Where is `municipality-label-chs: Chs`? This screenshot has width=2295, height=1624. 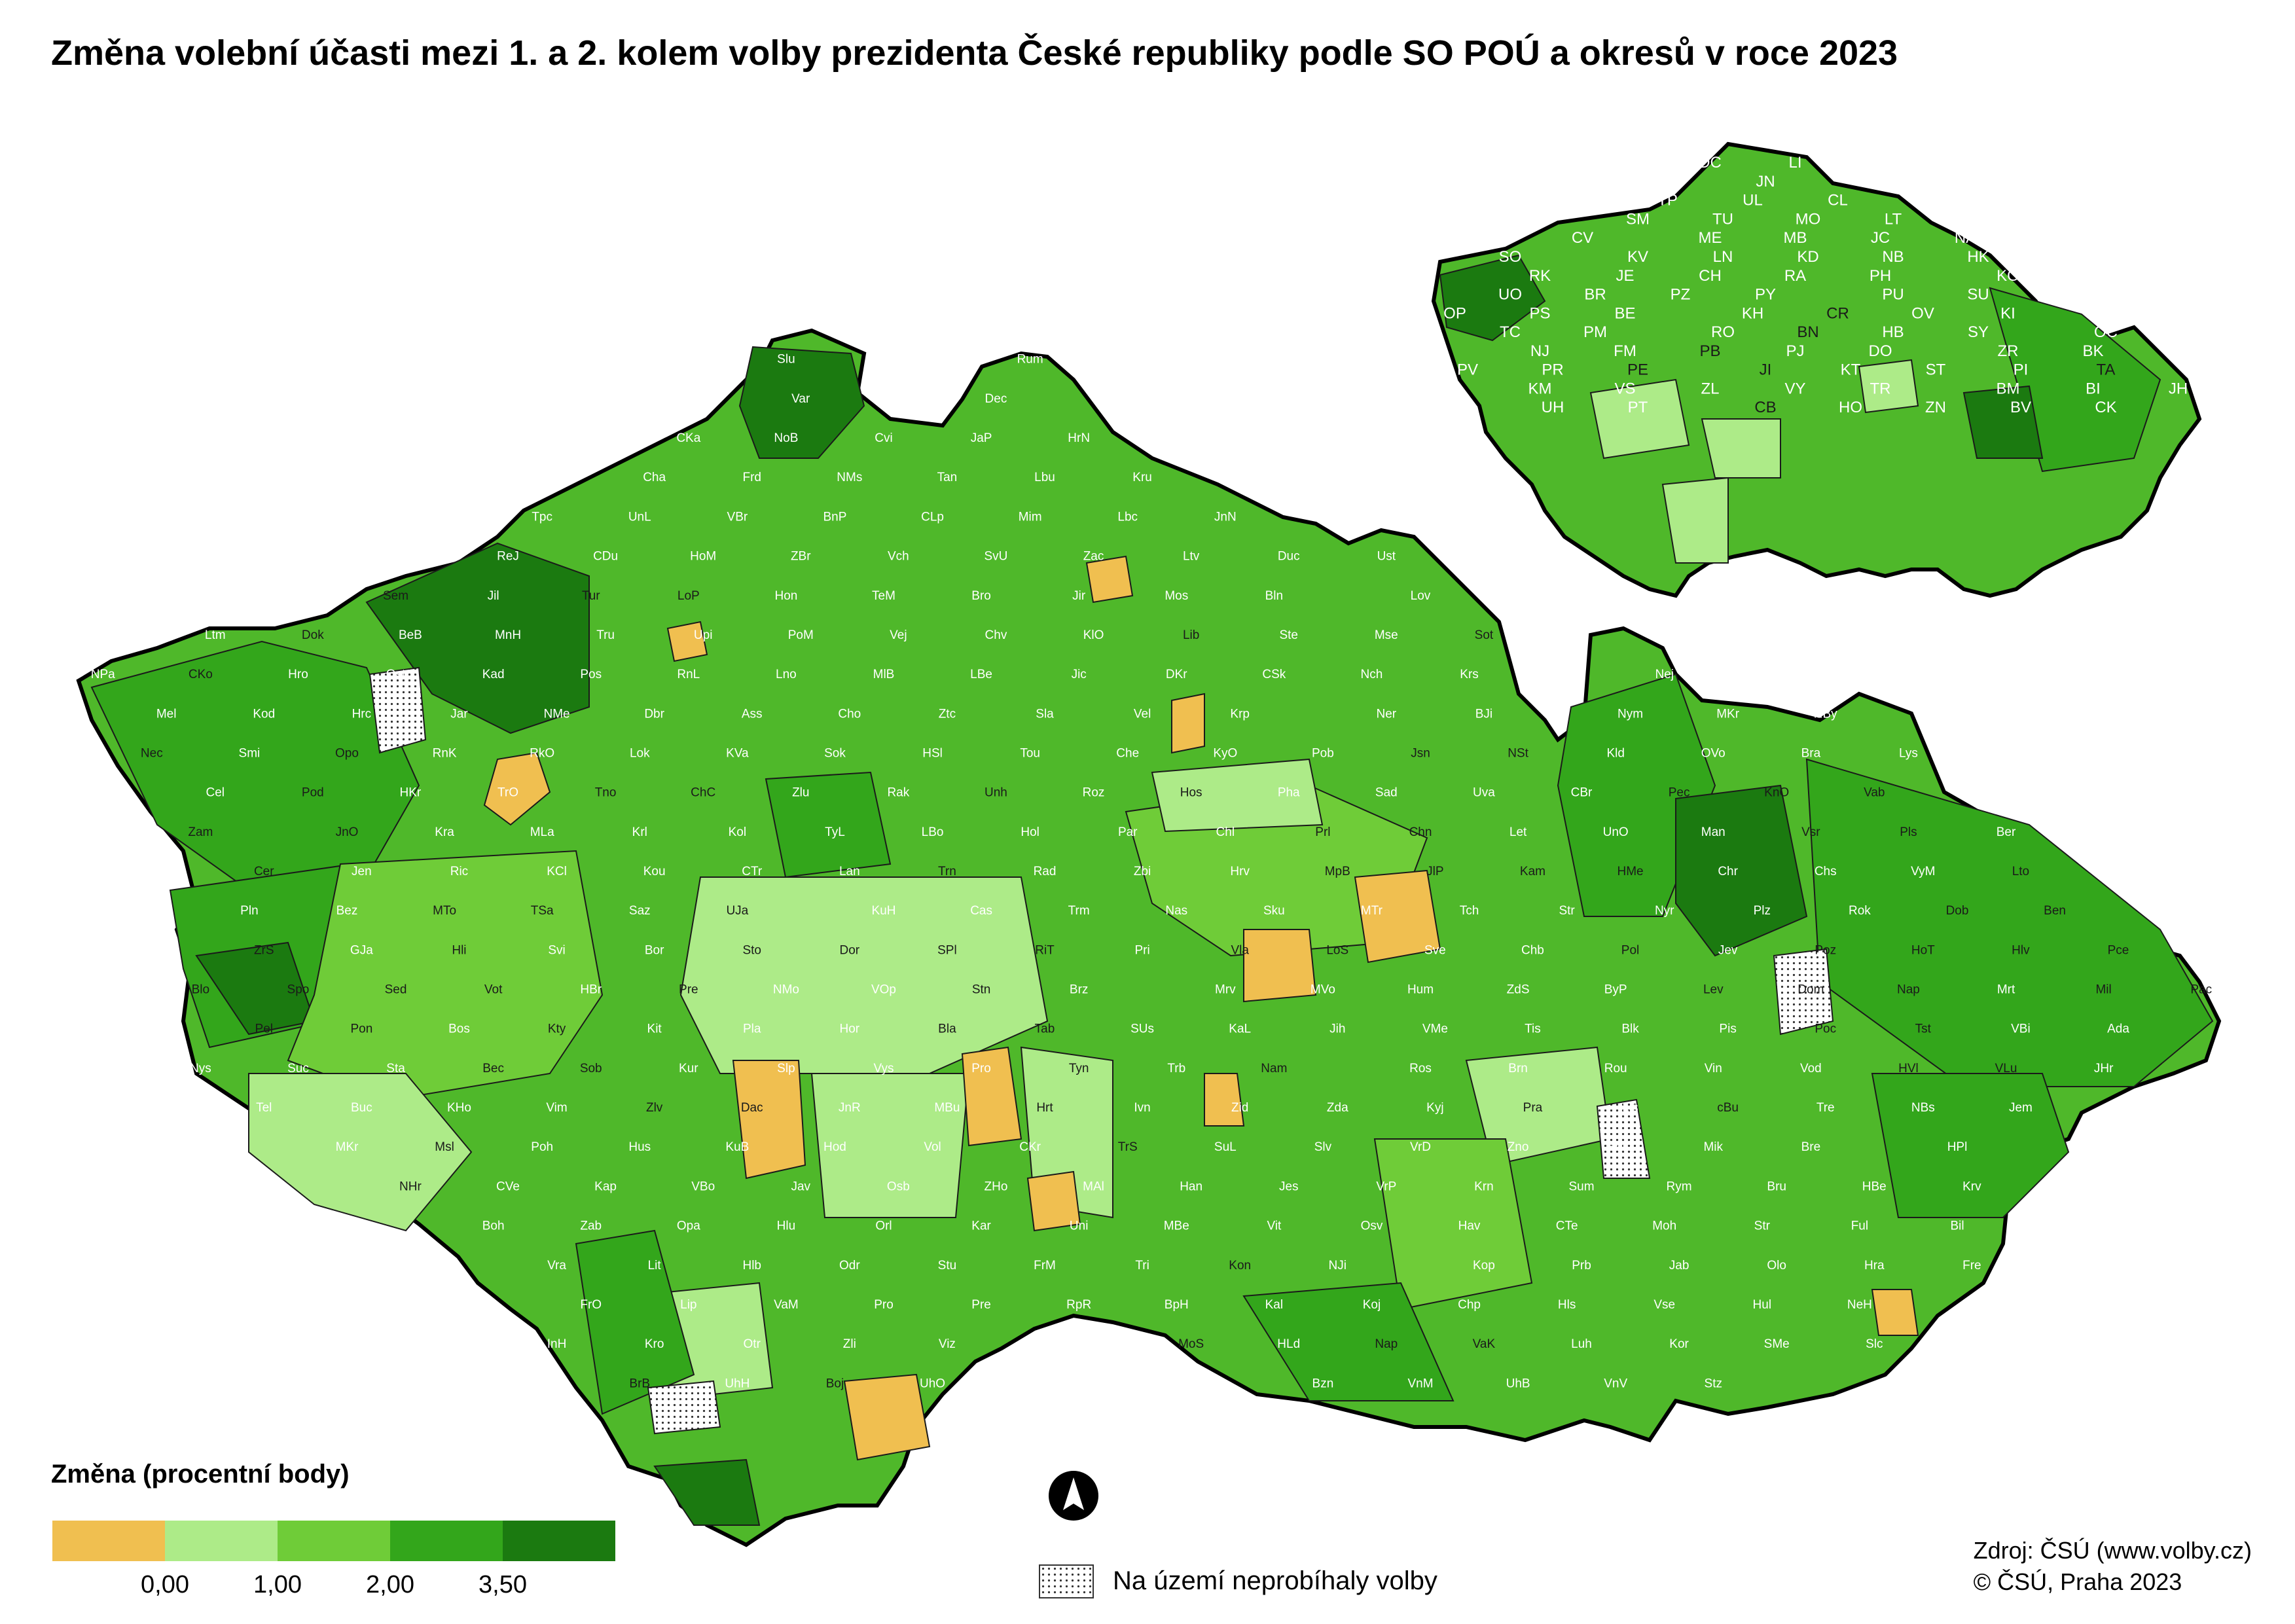
municipality-label-chs: Chs is located at coordinates (1826, 871).